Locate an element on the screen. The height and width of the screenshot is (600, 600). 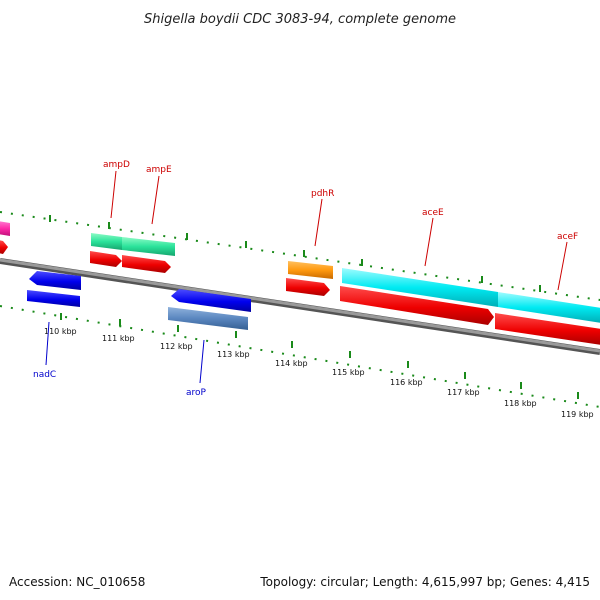
tick-label: 110 kbp is located at coordinates (60, 331).